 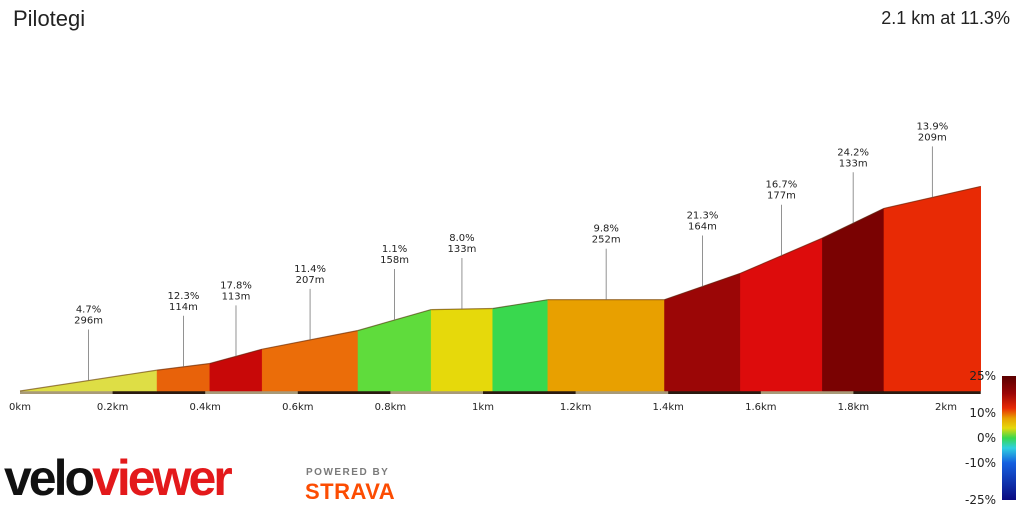 What do you see at coordinates (946, 407) in the screenshot?
I see `x-tick-label: 2km` at bounding box center [946, 407].